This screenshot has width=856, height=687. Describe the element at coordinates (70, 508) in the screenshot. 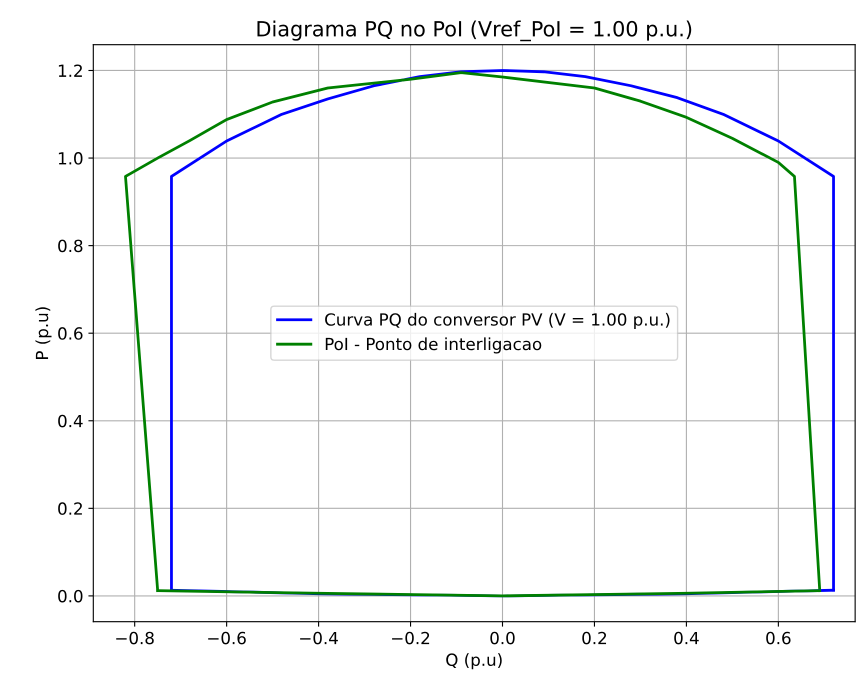

I see `y-tick-label: 0.2` at that location.